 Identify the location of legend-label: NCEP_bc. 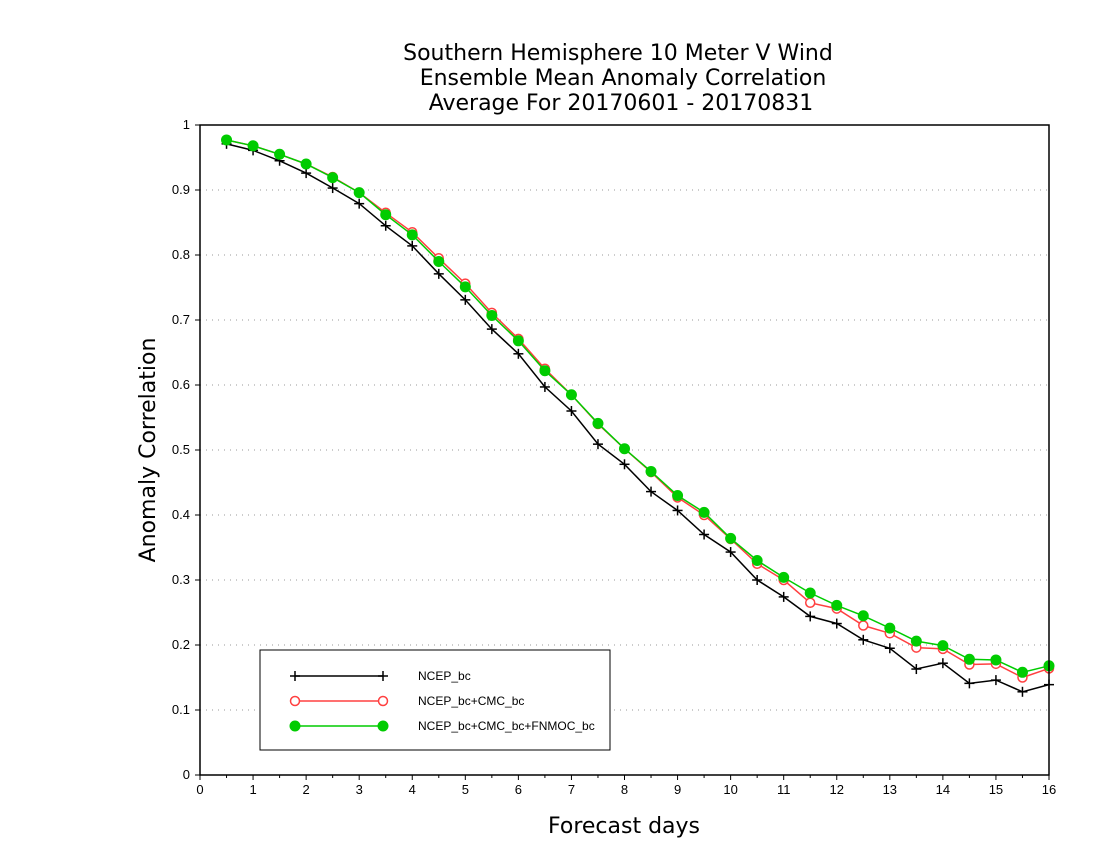
(444, 676).